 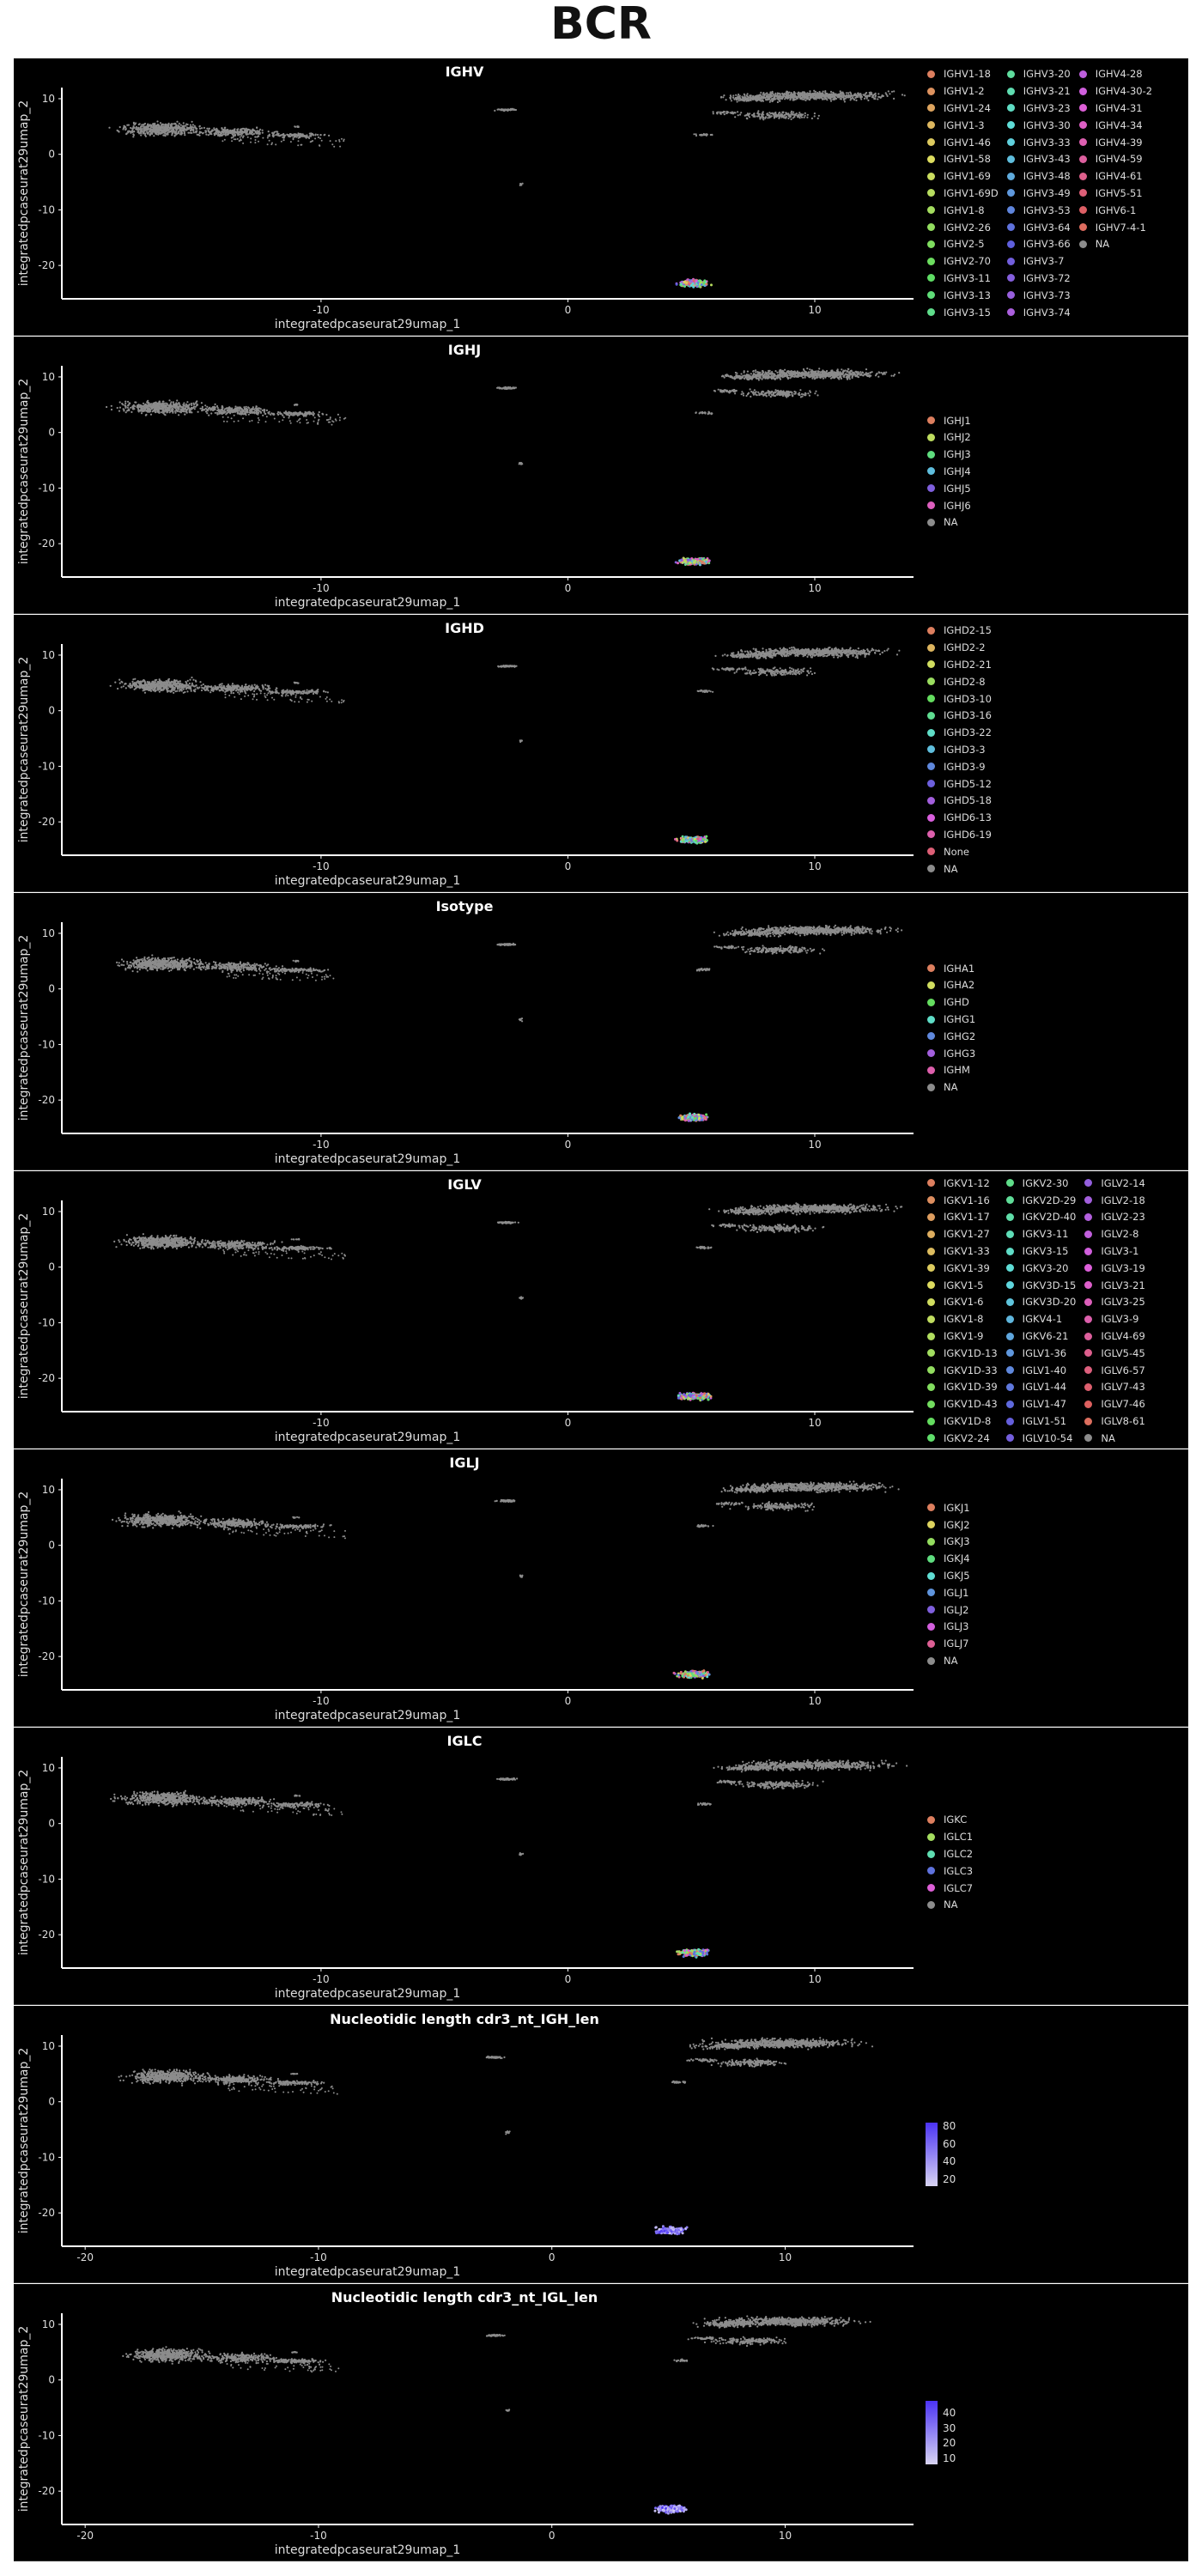 I want to click on legend-item: IGLJ1, so click(x=948, y=1592).